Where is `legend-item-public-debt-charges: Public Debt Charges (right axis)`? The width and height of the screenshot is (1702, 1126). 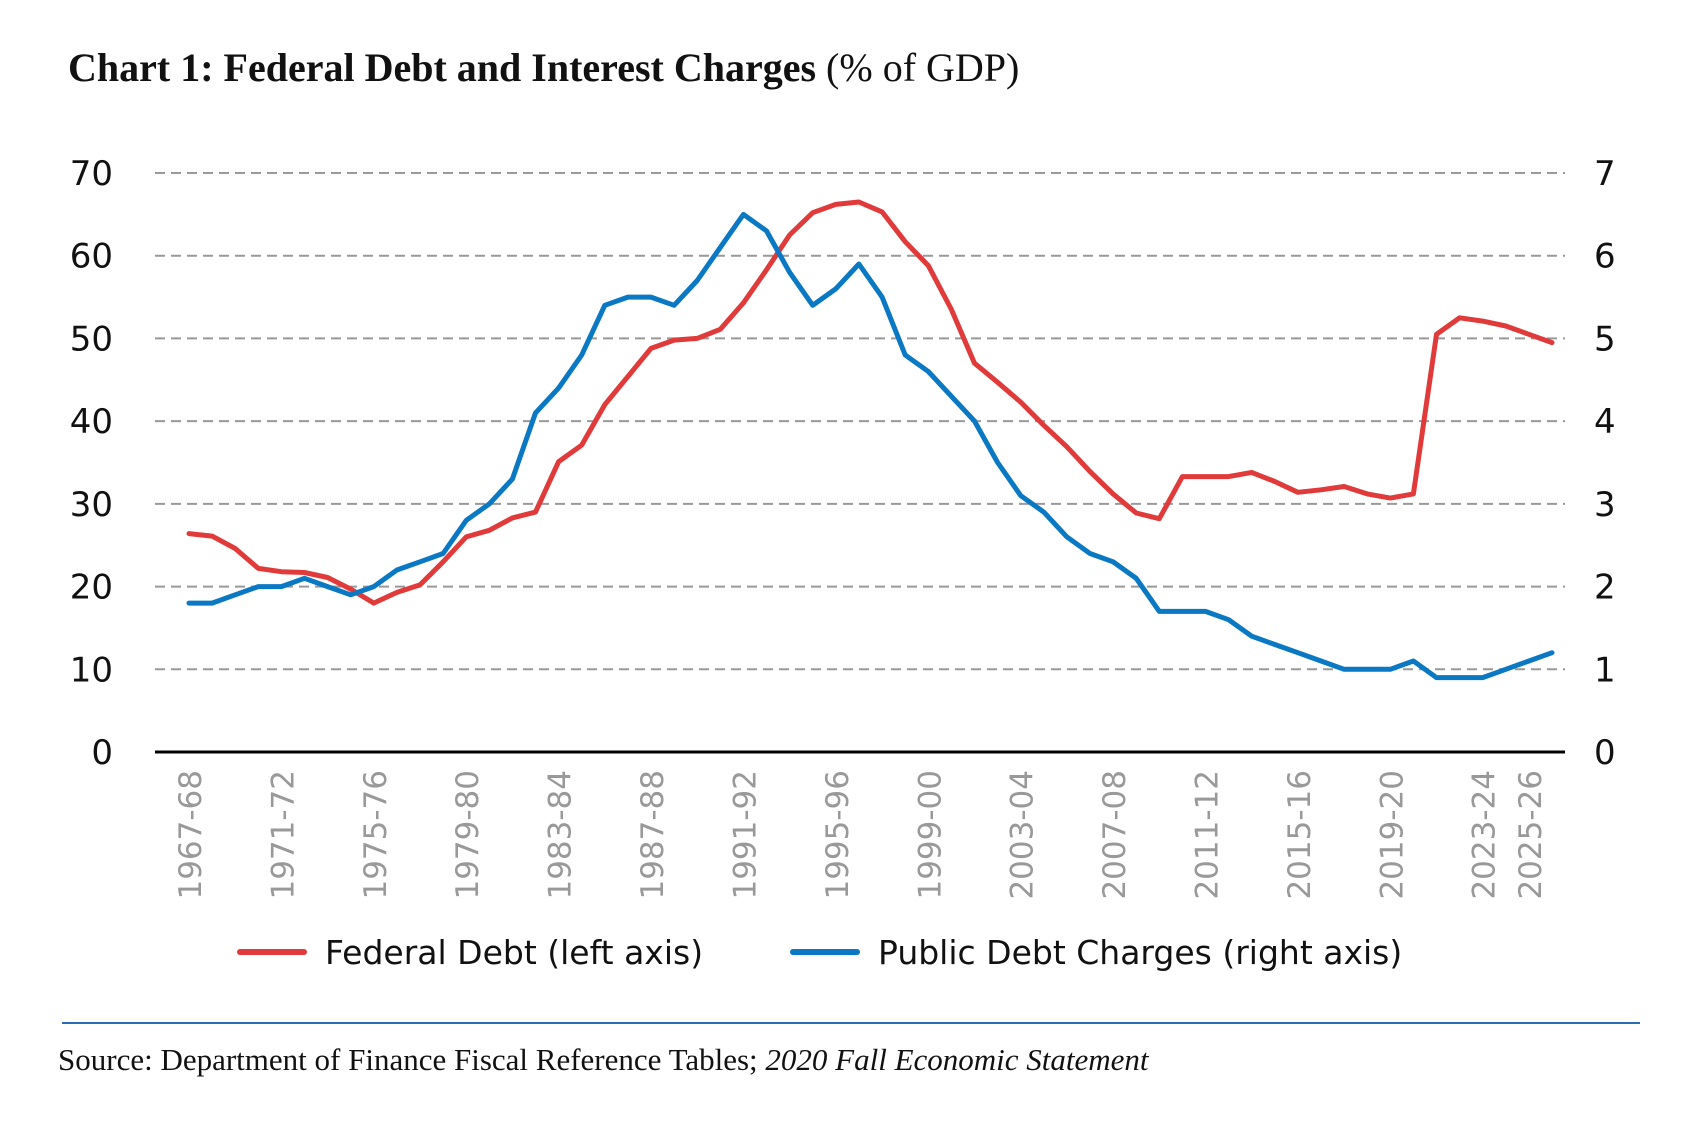
legend-item-public-debt-charges: Public Debt Charges (right axis) is located at coordinates (1096, 952).